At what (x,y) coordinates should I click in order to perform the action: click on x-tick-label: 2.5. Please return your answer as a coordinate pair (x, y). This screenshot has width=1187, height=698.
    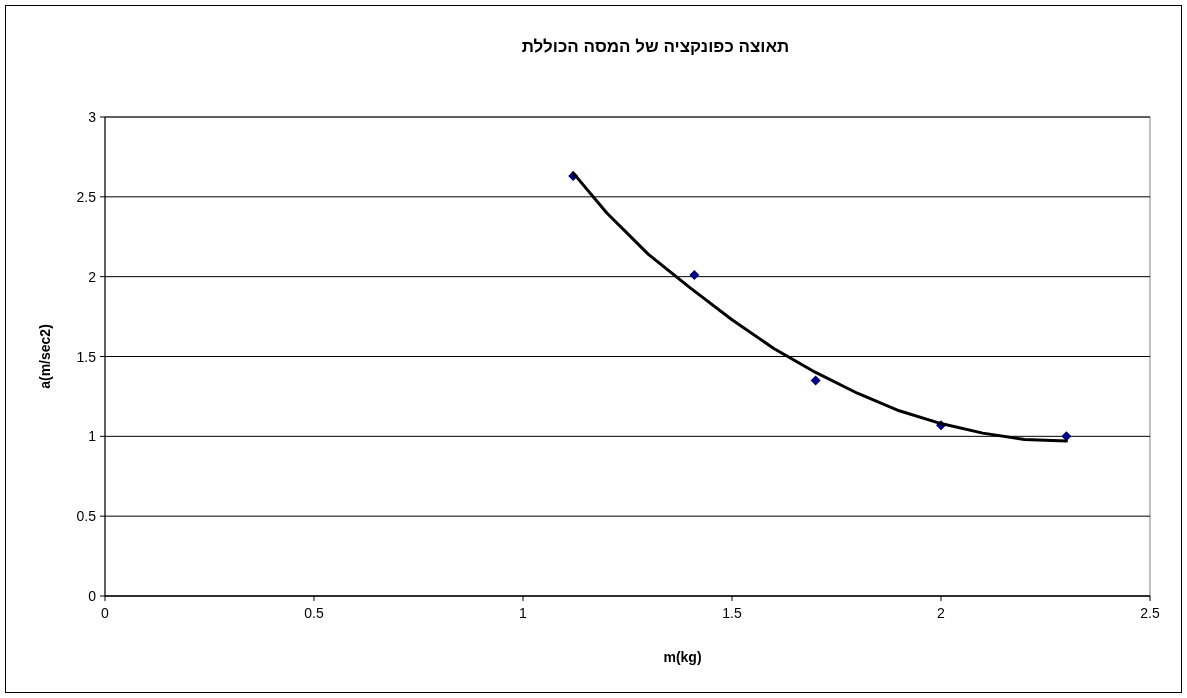
    Looking at the image, I should click on (1150, 613).